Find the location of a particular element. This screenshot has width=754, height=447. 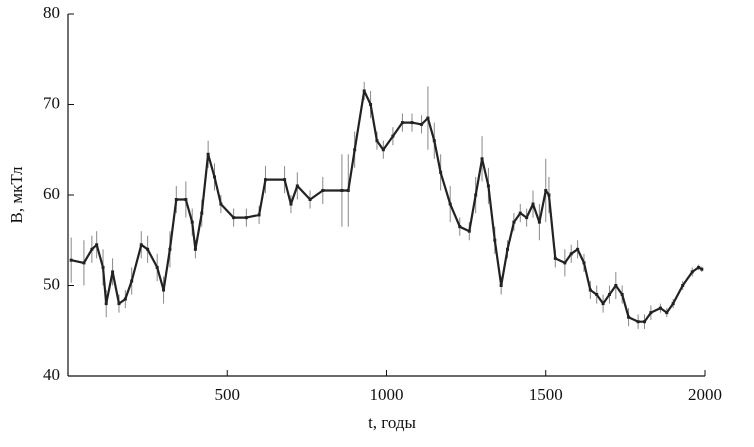

y-tick-label: 50 is located at coordinates (51, 283).